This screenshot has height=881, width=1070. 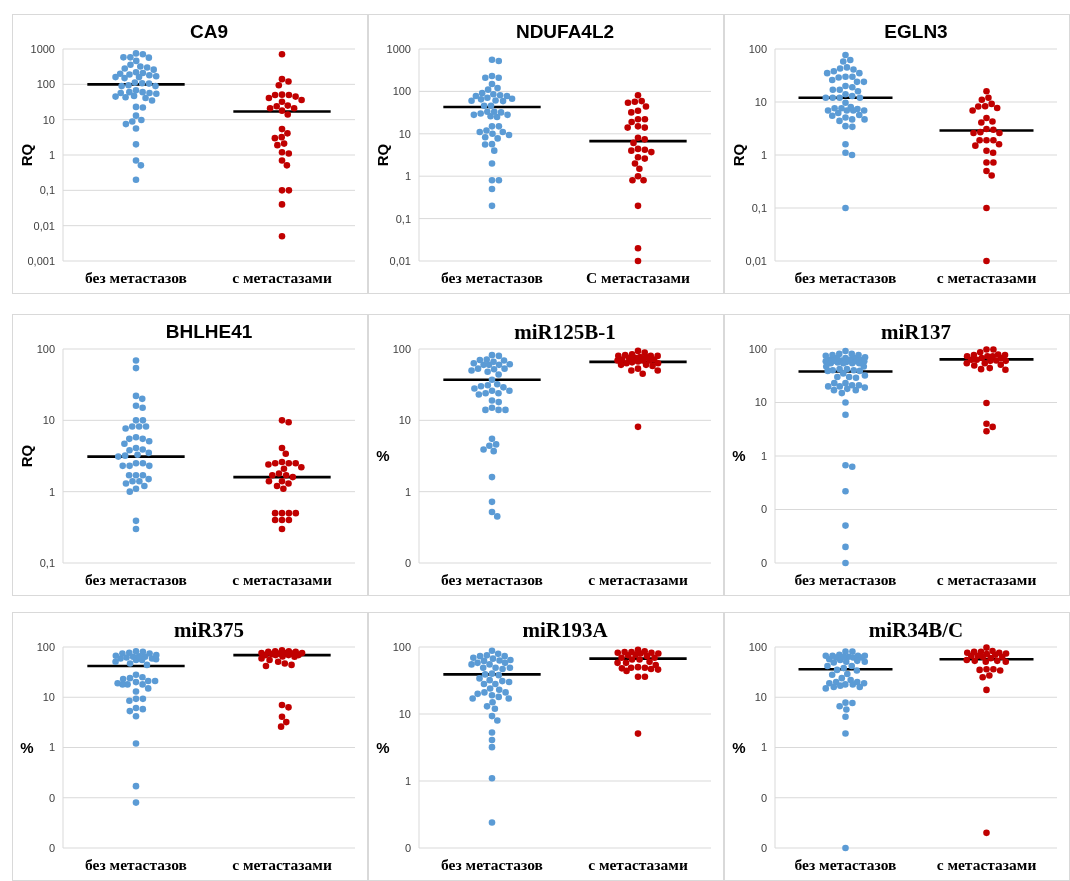 I want to click on x-tick-label: С метастазами, so click(x=638, y=277).